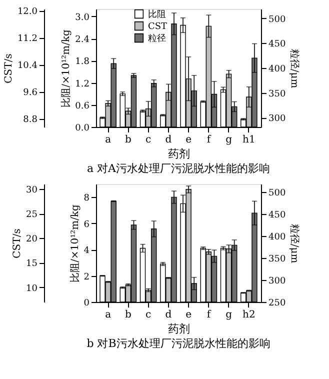 The width and height of the screenshot is (329, 379). What do you see at coordinates (87, 277) in the screenshot?
I see `y-tick-label: 2` at bounding box center [87, 277].